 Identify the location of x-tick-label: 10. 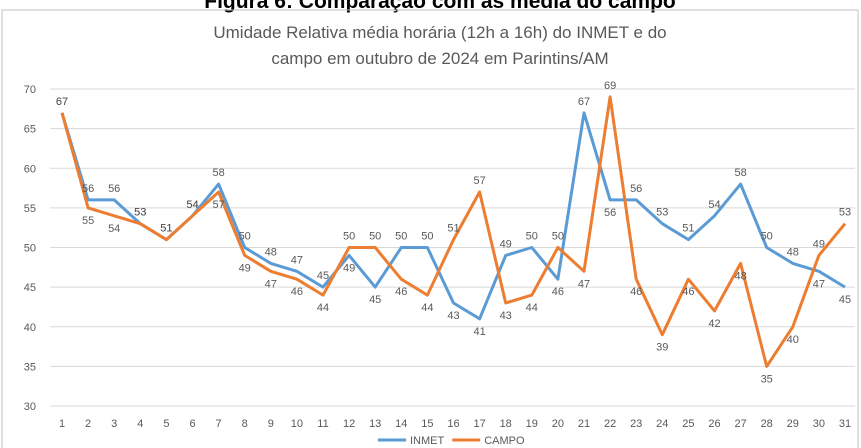
(297, 424).